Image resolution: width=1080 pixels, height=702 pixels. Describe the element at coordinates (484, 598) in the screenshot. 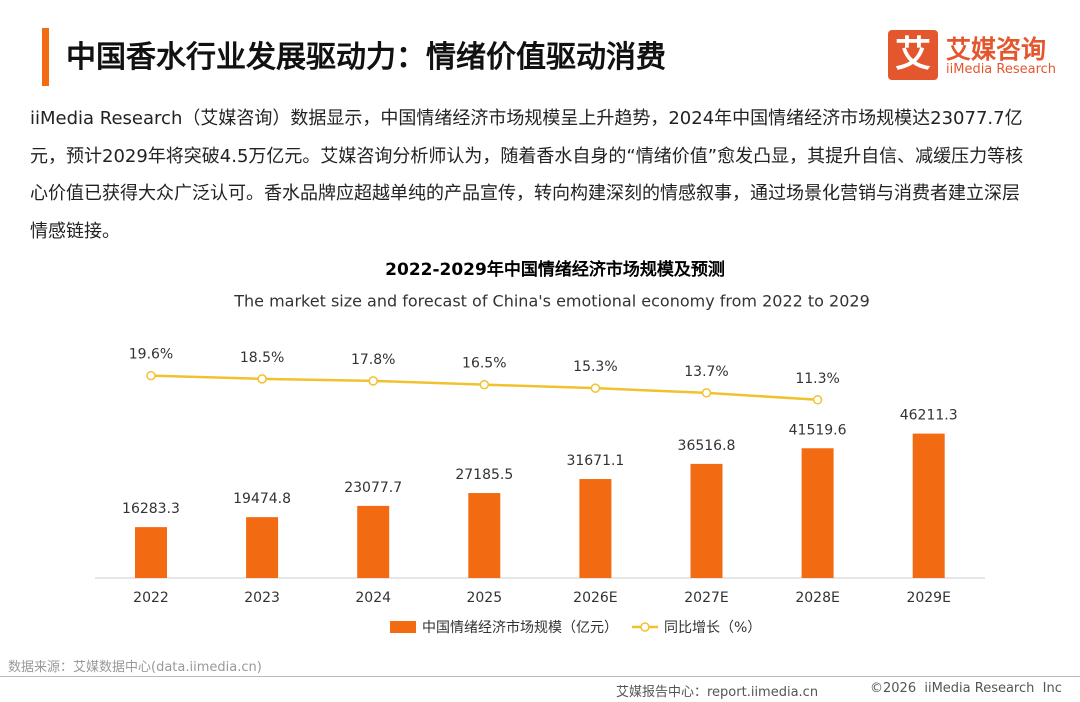

I see `x-tick-label: 2025` at that location.